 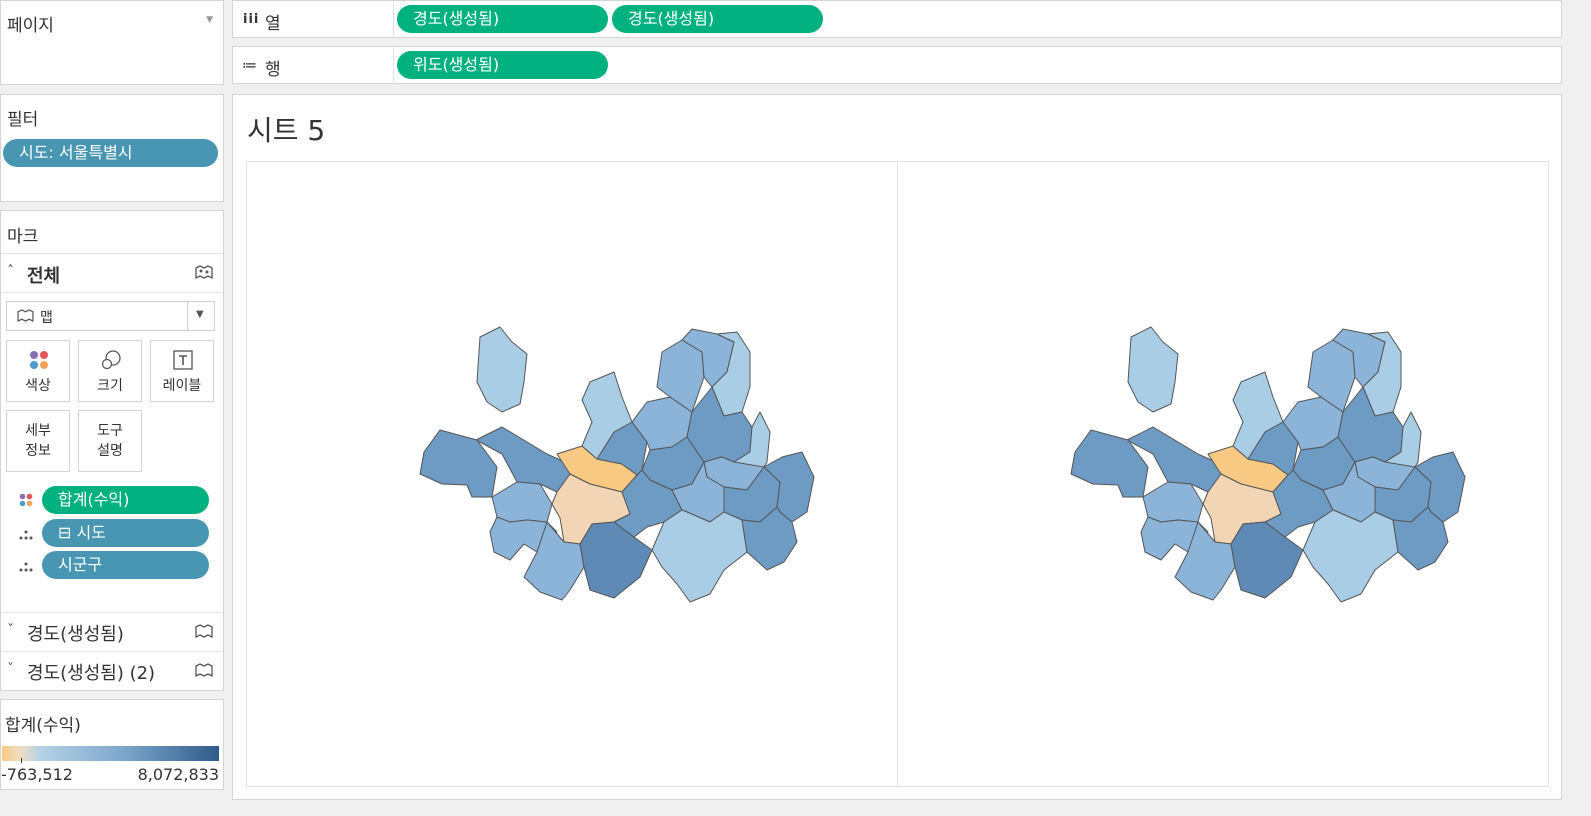 What do you see at coordinates (125, 533) in the screenshot?
I see `field-pill-sido: ⊟ 시도` at bounding box center [125, 533].